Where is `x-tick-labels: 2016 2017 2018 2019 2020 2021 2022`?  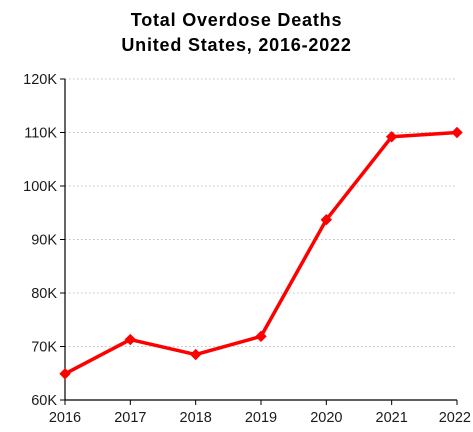 x-tick-labels: 2016 2017 2018 2019 2020 2021 2022 is located at coordinates (260, 418).